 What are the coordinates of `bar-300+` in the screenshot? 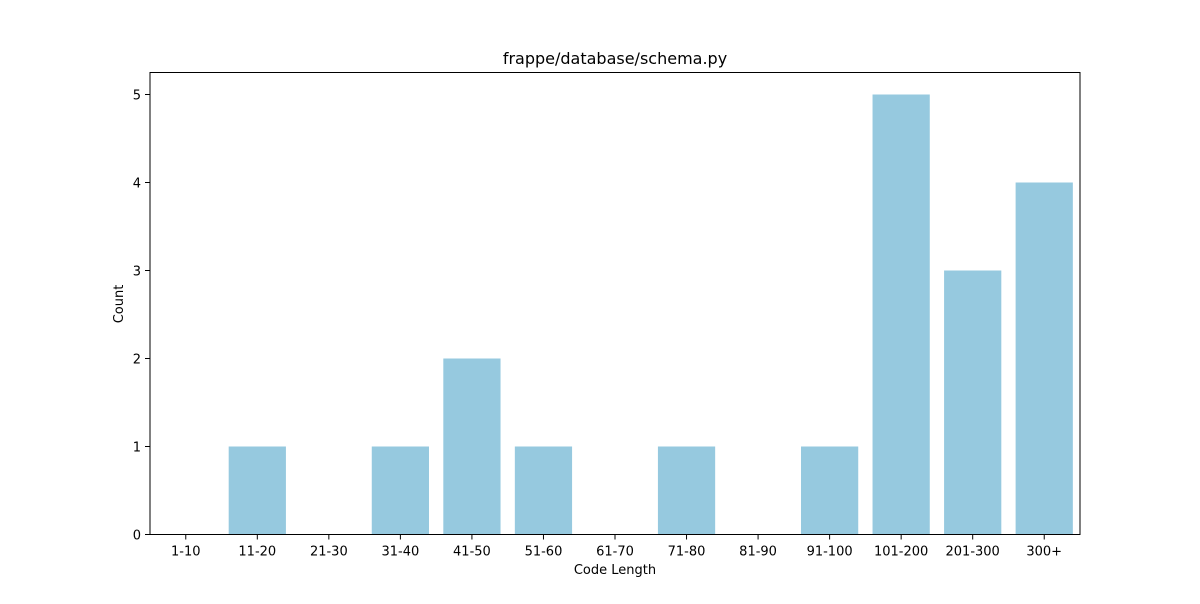 It's located at (1044, 358).